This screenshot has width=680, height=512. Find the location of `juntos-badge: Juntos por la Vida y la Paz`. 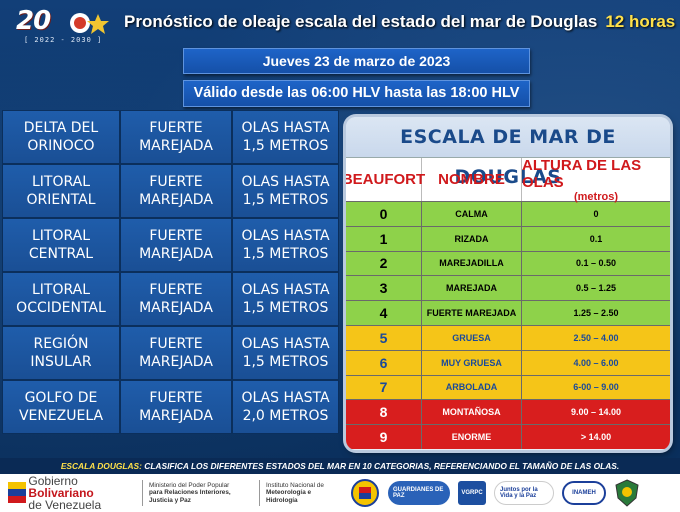

juntos-badge: Juntos por la Vida y la Paz is located at coordinates (524, 493).